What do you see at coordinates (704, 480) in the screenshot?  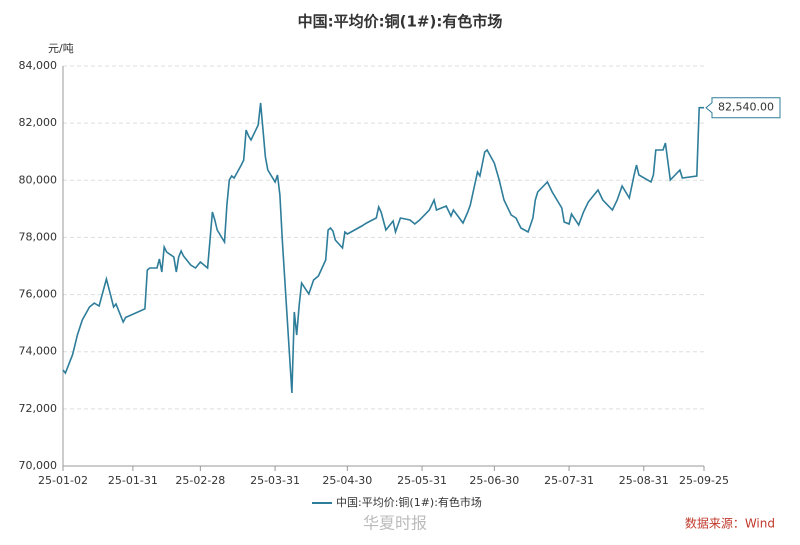 I see `x-tick-label: 25-09-25` at bounding box center [704, 480].